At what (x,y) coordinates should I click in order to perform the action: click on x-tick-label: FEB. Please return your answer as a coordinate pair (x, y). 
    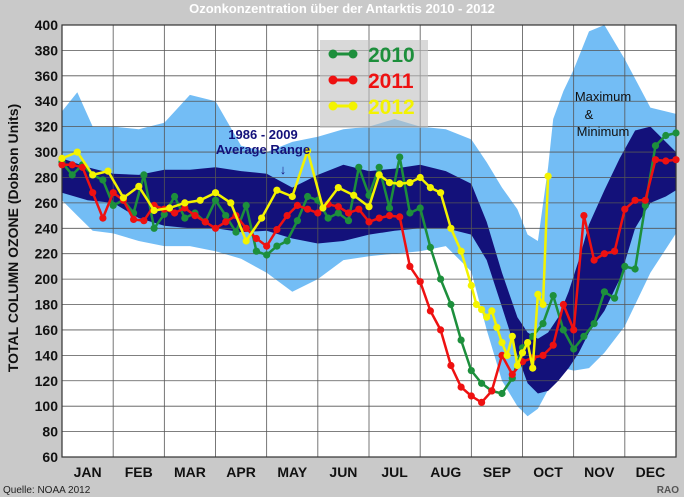
    Looking at the image, I should click on (139, 472).